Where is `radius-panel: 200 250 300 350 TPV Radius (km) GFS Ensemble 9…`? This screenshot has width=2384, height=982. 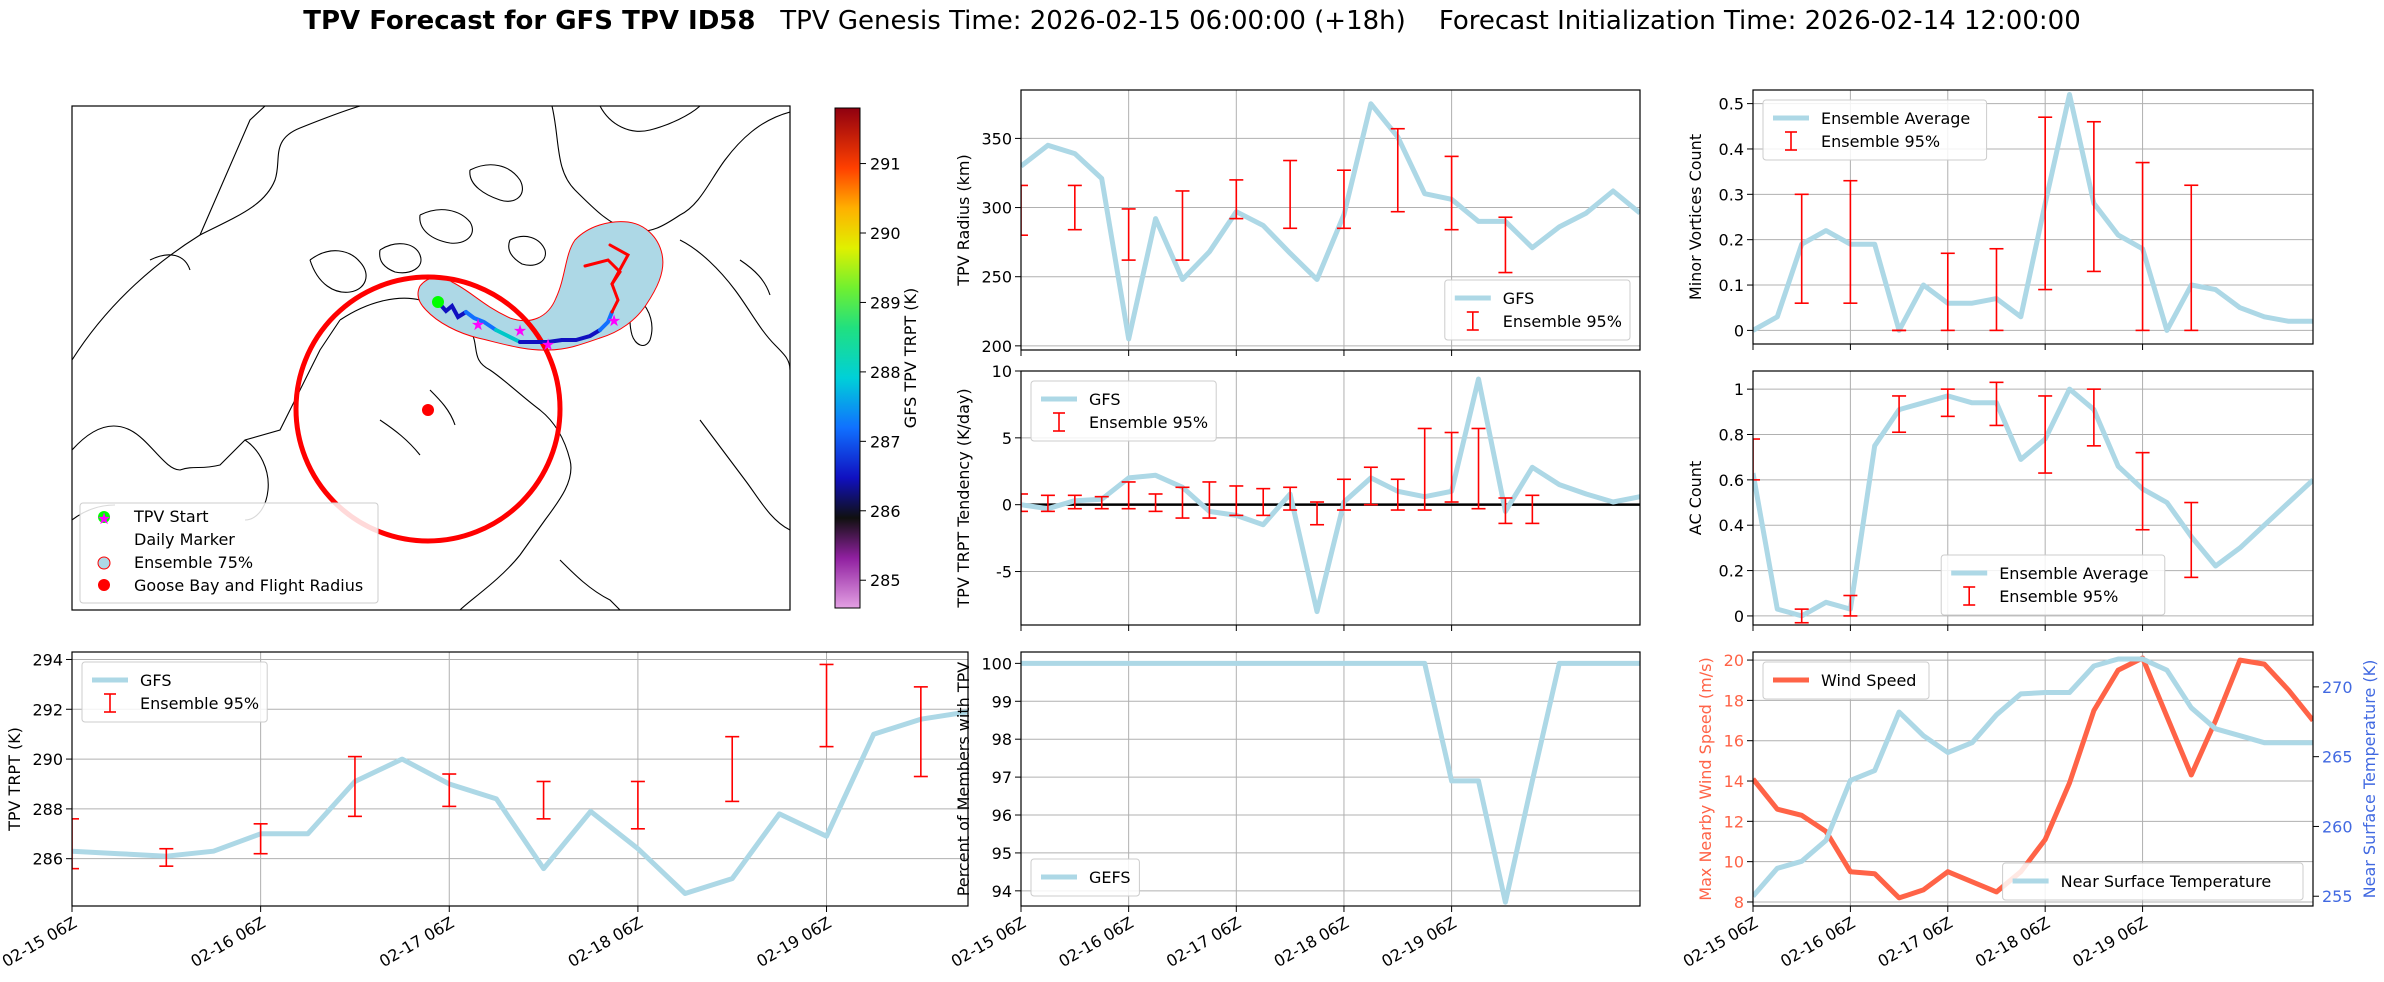
radius-panel: 200 250 300 350 TPV Radius (km) GFS Ensemble 9… is located at coordinates (1297, 222).